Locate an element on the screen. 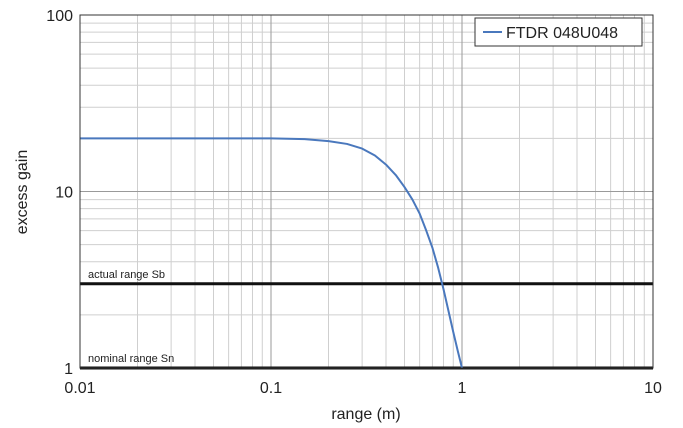 The image size is (683, 428). x-tick-label: 1 is located at coordinates (462, 388).